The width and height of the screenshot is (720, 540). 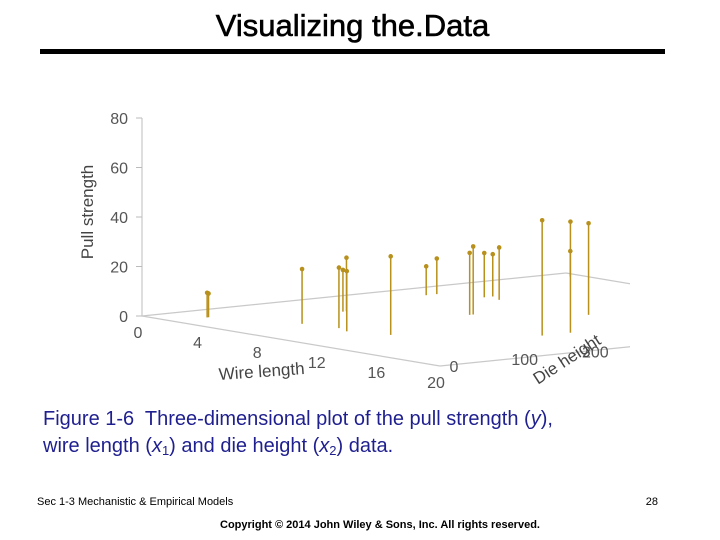 I want to click on y-axis-line, so click(x=534, y=356).